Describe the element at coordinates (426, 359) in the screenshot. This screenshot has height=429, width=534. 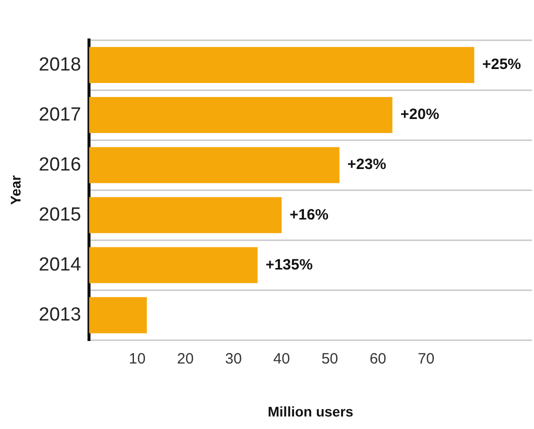
I see `x-tick-label: 70` at that location.